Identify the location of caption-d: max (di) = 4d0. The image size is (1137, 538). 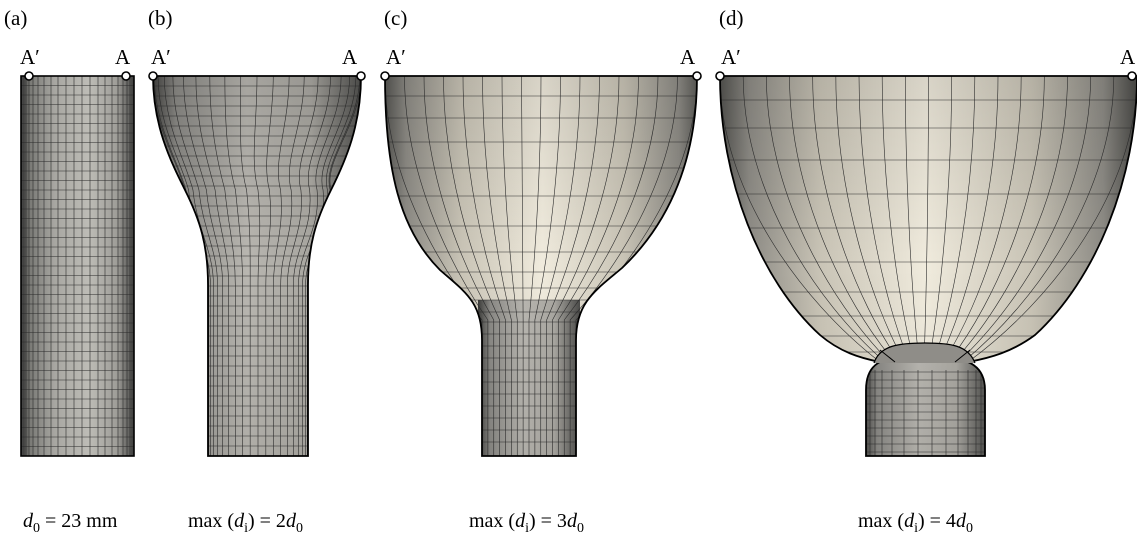
(915, 523).